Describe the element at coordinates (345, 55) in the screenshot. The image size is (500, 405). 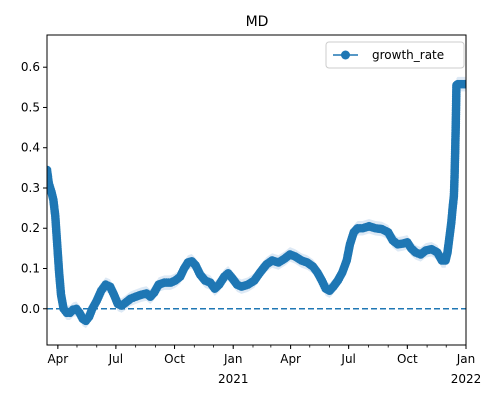
I see `legend-marker-icon` at that location.